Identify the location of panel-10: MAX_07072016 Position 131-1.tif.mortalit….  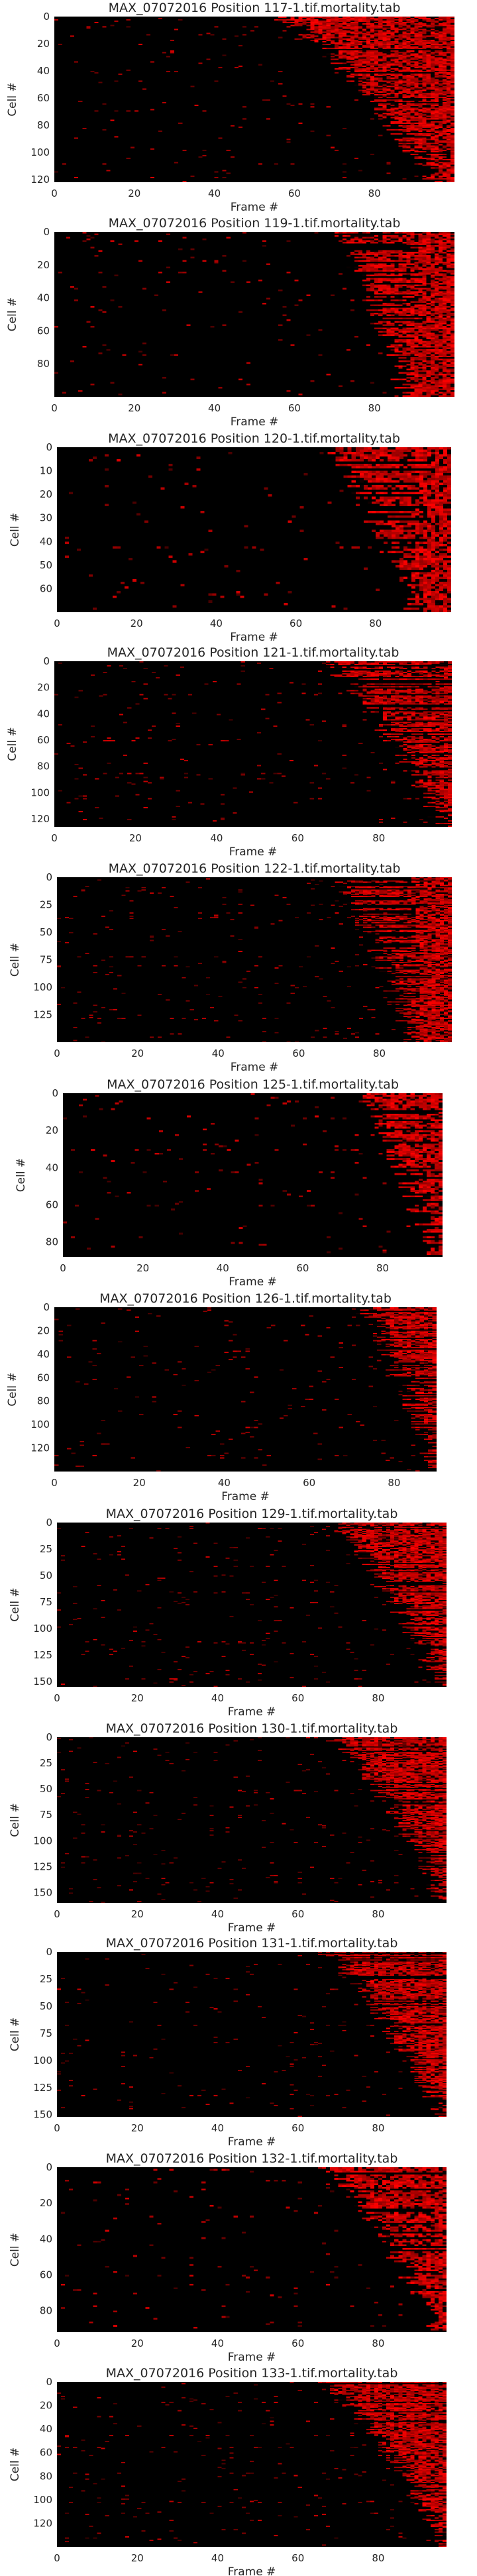
(228, 2042).